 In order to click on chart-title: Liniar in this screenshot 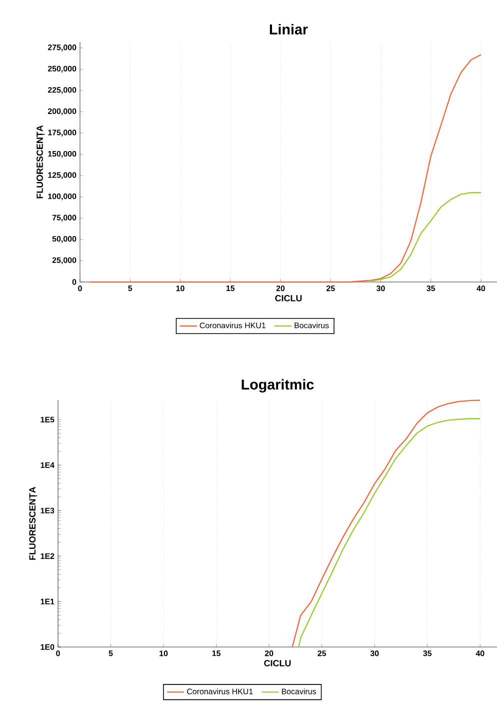, I will do `click(289, 29)`.